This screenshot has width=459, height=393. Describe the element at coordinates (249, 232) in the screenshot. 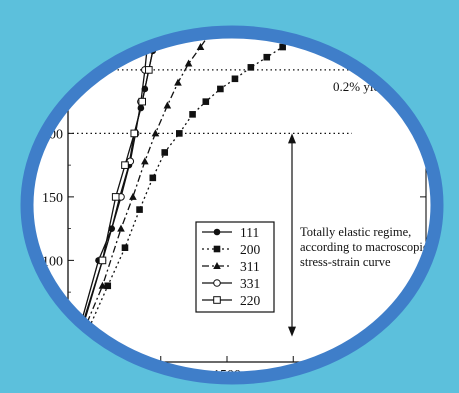

I see `legend-label-111: 111` at that location.